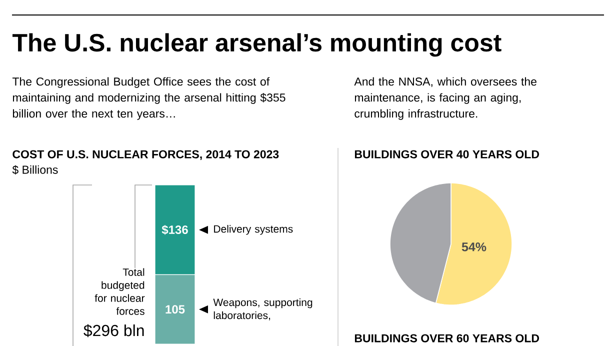 Image resolution: width=614 pixels, height=346 pixels. Describe the element at coordinates (119, 291) in the screenshot. I see `text: Total budgeted for nuclear forces` at that location.